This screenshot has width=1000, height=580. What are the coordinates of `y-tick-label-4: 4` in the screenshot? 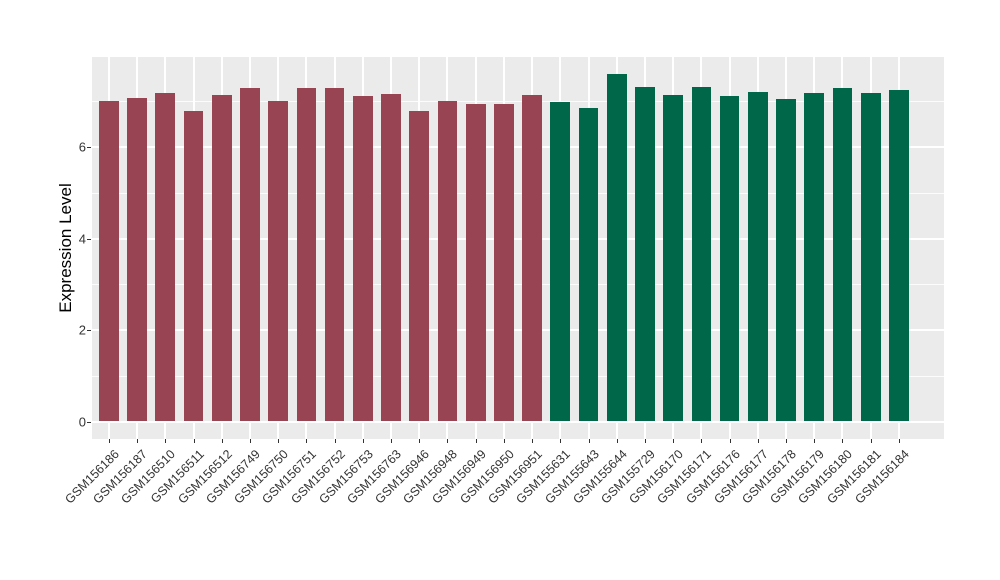 It's located at (82, 238).